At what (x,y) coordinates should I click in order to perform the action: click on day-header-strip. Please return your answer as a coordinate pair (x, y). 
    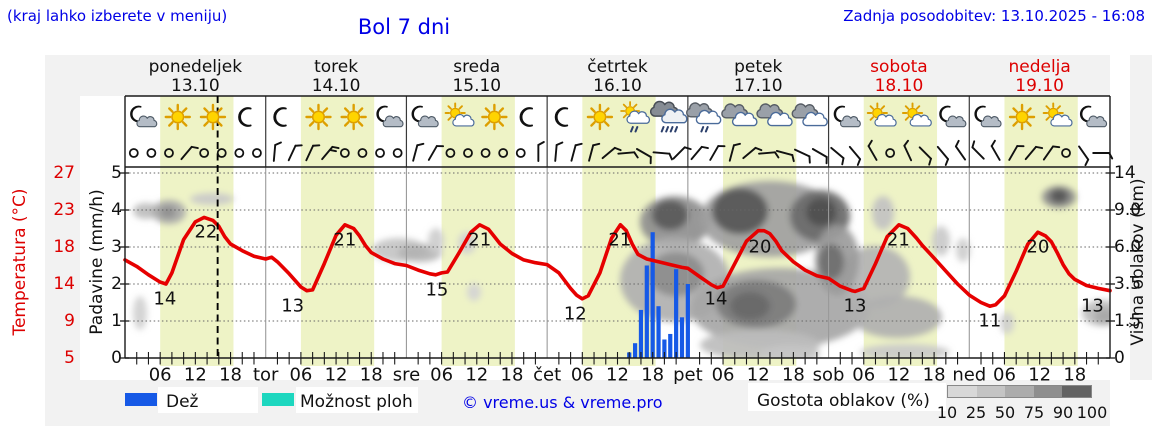
    Looking at the image, I should click on (577, 75).